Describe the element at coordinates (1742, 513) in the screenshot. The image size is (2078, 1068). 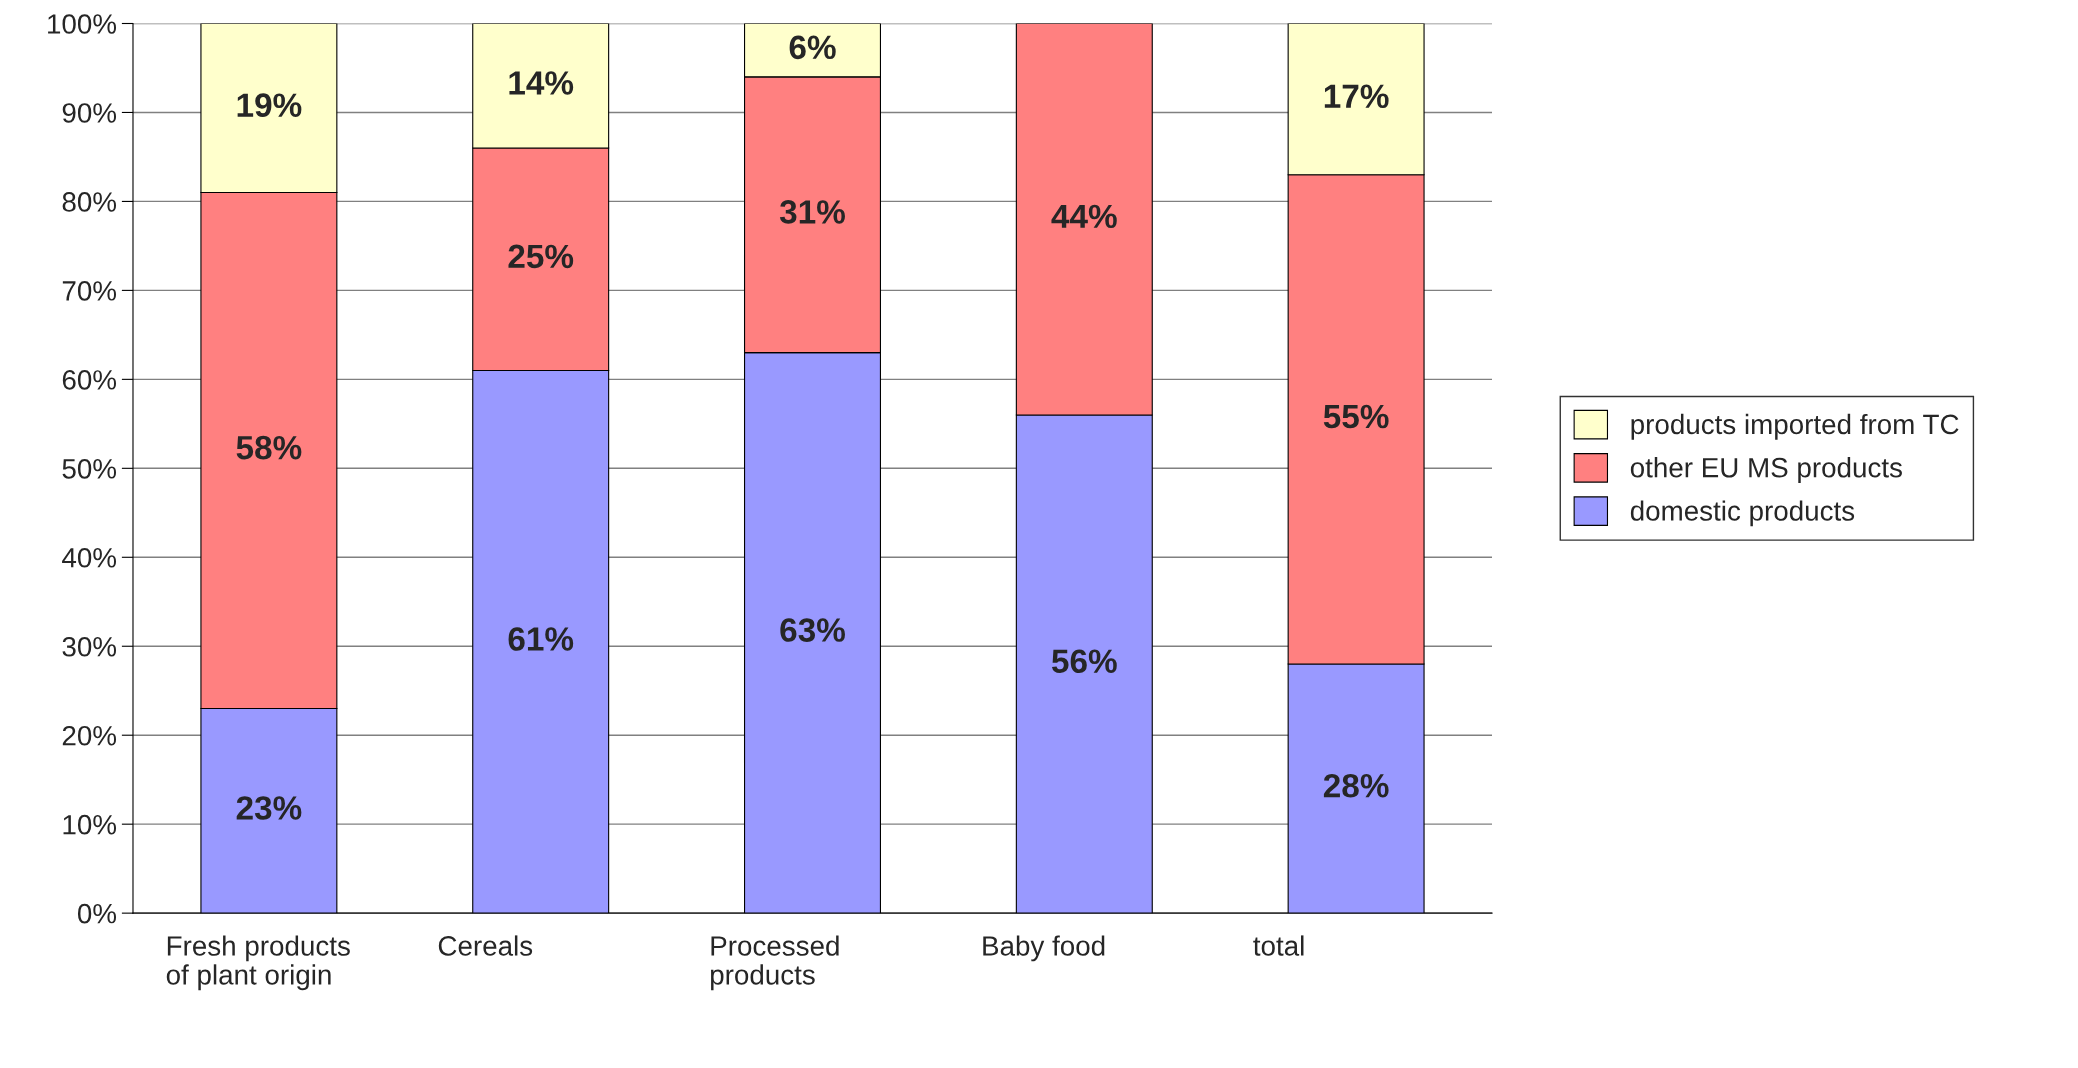
I see `legend-label: domestic products` at that location.